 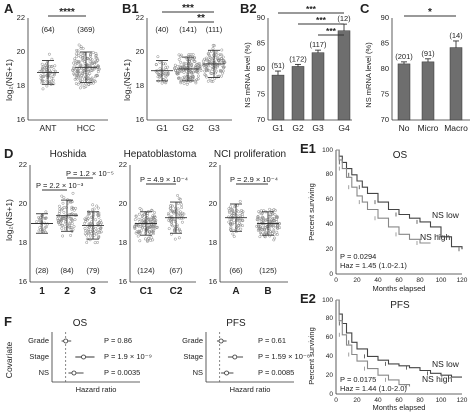 I want to click on tick: 90, so click(x=261, y=17).